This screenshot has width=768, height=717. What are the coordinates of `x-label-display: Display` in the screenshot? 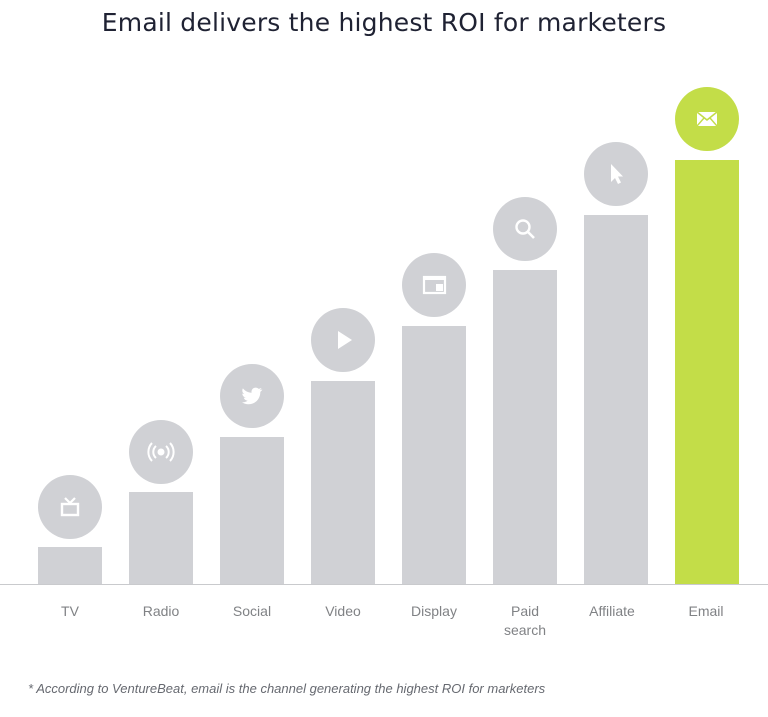 It's located at (434, 611).